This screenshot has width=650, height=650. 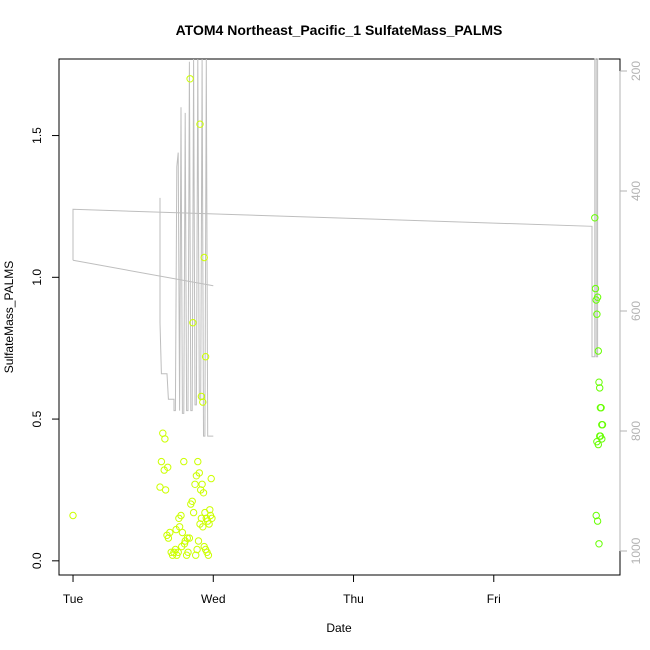 What do you see at coordinates (636, 550) in the screenshot?
I see `right-tick-label: 1000` at bounding box center [636, 550].